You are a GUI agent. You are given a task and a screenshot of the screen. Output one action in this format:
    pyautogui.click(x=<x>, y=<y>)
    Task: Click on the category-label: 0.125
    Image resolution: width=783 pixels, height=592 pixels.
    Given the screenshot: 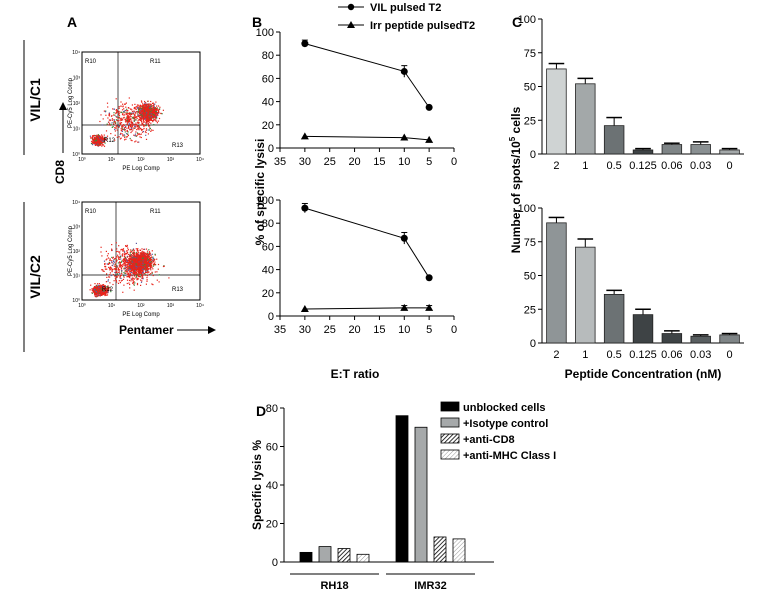 What is the action you would take?
    pyautogui.click(x=643, y=166)
    